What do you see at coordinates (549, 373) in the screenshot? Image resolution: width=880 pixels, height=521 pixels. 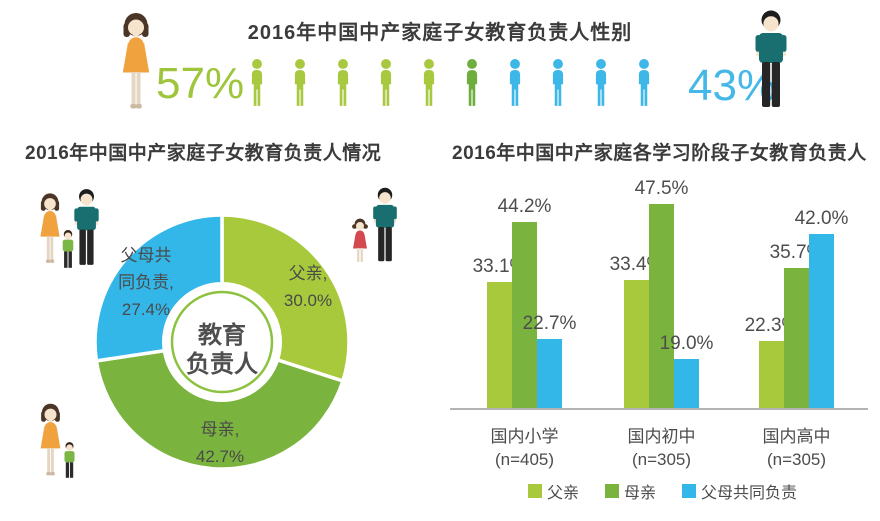 I see `bar-父母共同负责-国内小学` at bounding box center [549, 373].